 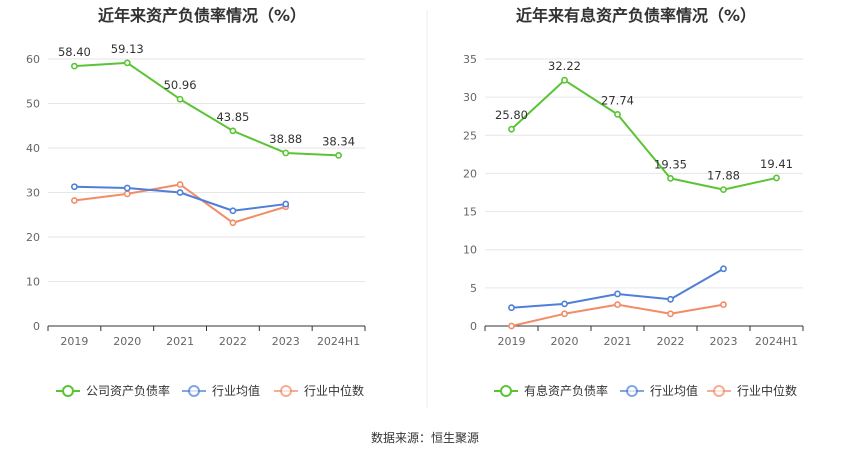 What do you see at coordinates (33, 148) in the screenshot?
I see `y-tick-label: 40` at bounding box center [33, 148].